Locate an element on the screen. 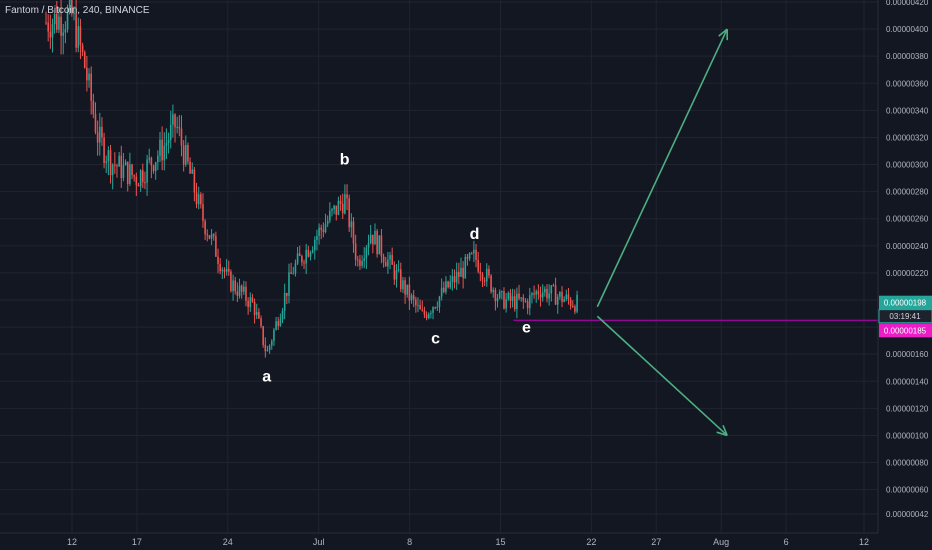  symbol-title: Fantom / Bitcoin, 240, BINANCE is located at coordinates (77, 10).